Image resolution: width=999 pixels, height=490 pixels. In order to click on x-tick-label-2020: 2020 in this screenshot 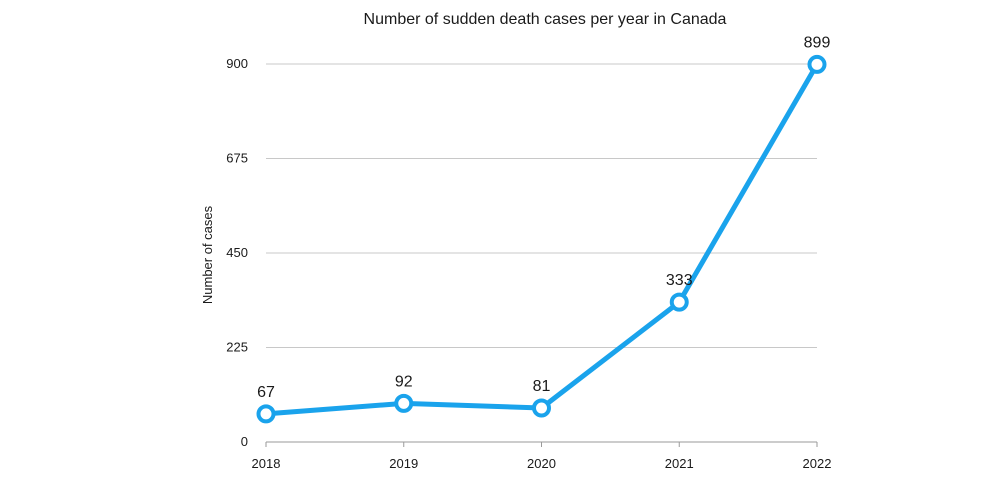, I will do `click(541, 463)`.